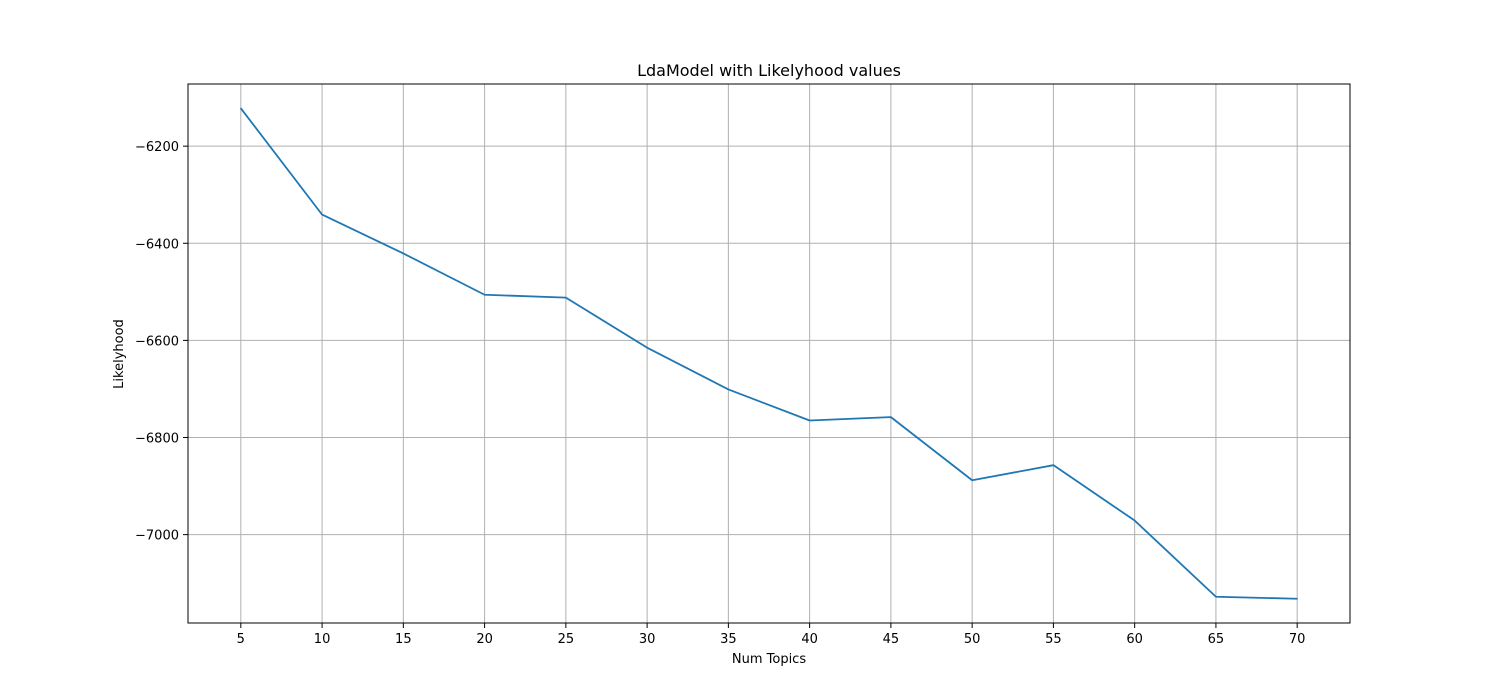 The height and width of the screenshot is (700, 1500). Describe the element at coordinates (157, 536) in the screenshot. I see `y-tick-label: −7000` at that location.